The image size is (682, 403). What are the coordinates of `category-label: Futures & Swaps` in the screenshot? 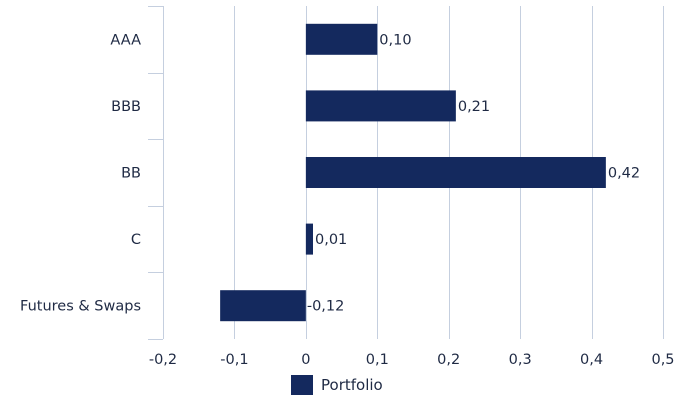 It's located at (80, 307).